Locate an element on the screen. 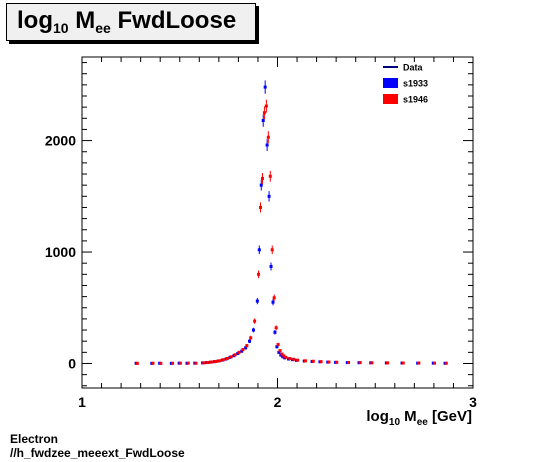 The image size is (546, 462). x-tick-label: 2 is located at coordinates (278, 402).